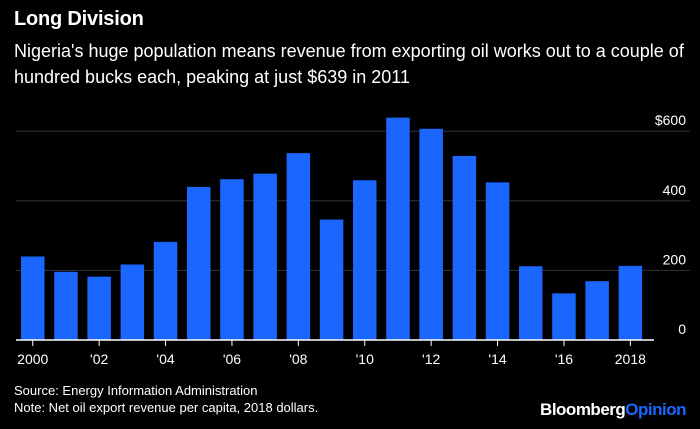  Describe the element at coordinates (564, 316) in the screenshot. I see `bar-2016` at that location.